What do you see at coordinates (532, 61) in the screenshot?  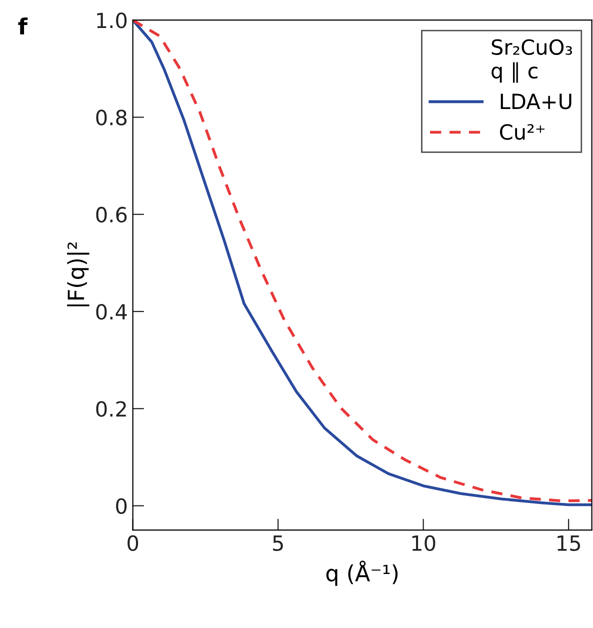 I see `legend-title: Sr₂CuO₃ q ∥ c` at bounding box center [532, 61].